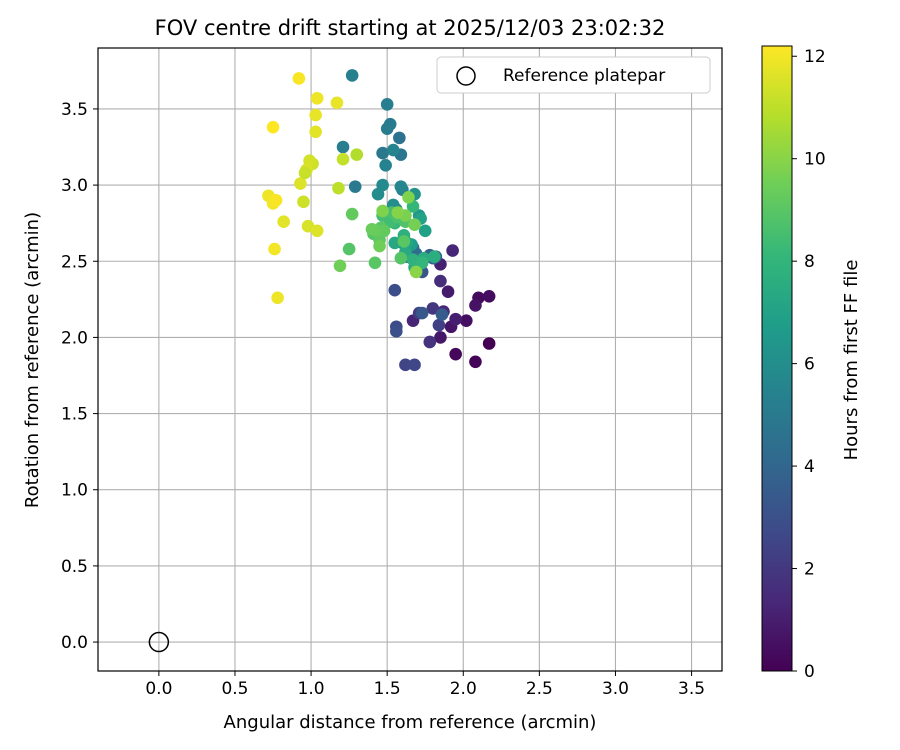  What do you see at coordinates (74, 186) in the screenshot?
I see `y-tick-label: 3.0` at bounding box center [74, 186].